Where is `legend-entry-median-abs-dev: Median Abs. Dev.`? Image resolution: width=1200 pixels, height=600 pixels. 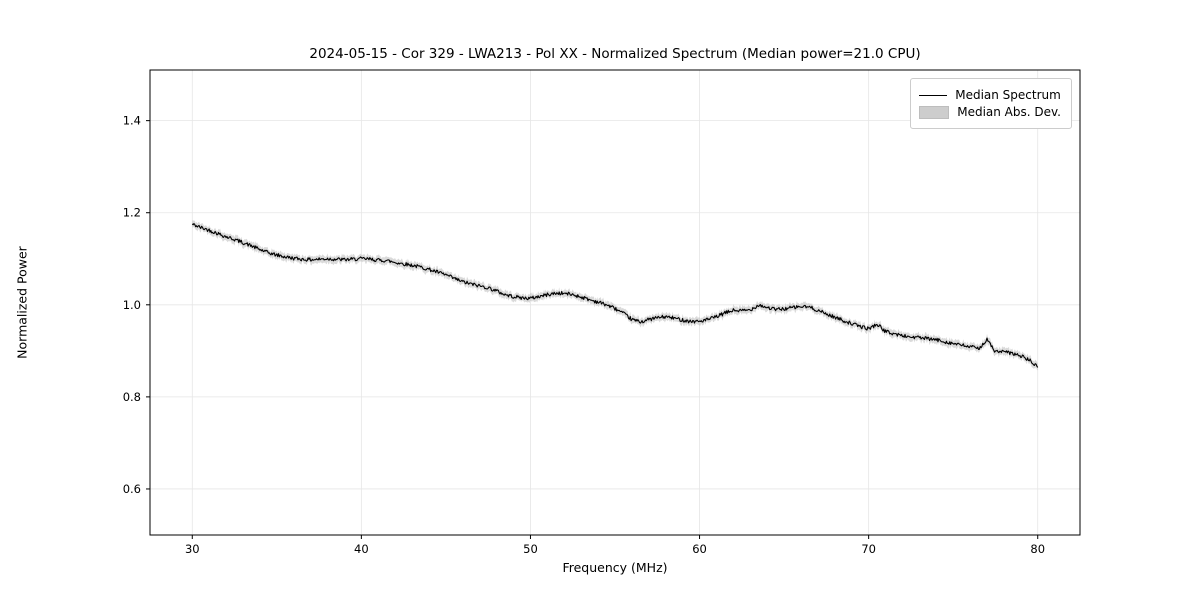 legend-entry-median-abs-dev: Median Abs. Dev. is located at coordinates (990, 112).